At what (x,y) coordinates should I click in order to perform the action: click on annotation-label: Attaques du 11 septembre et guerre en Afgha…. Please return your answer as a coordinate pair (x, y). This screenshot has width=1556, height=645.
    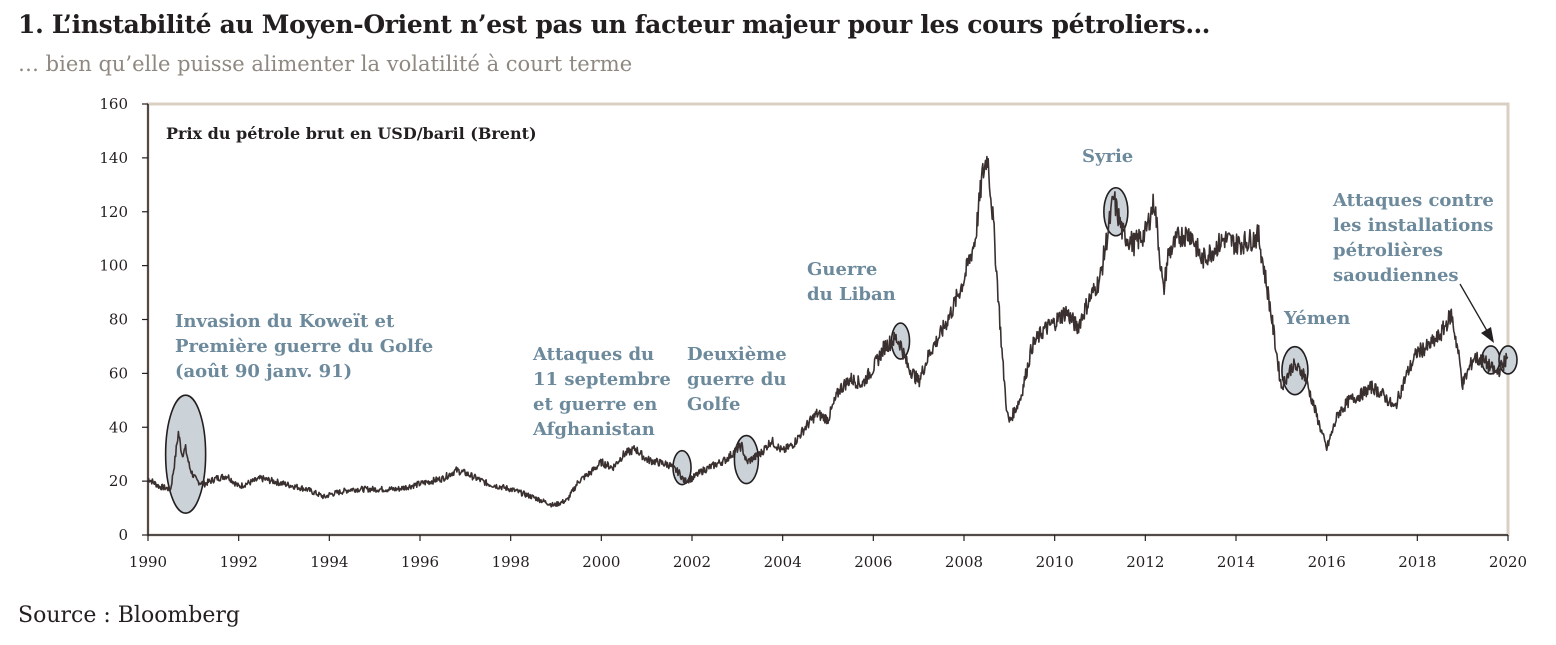
    Looking at the image, I should click on (601, 392).